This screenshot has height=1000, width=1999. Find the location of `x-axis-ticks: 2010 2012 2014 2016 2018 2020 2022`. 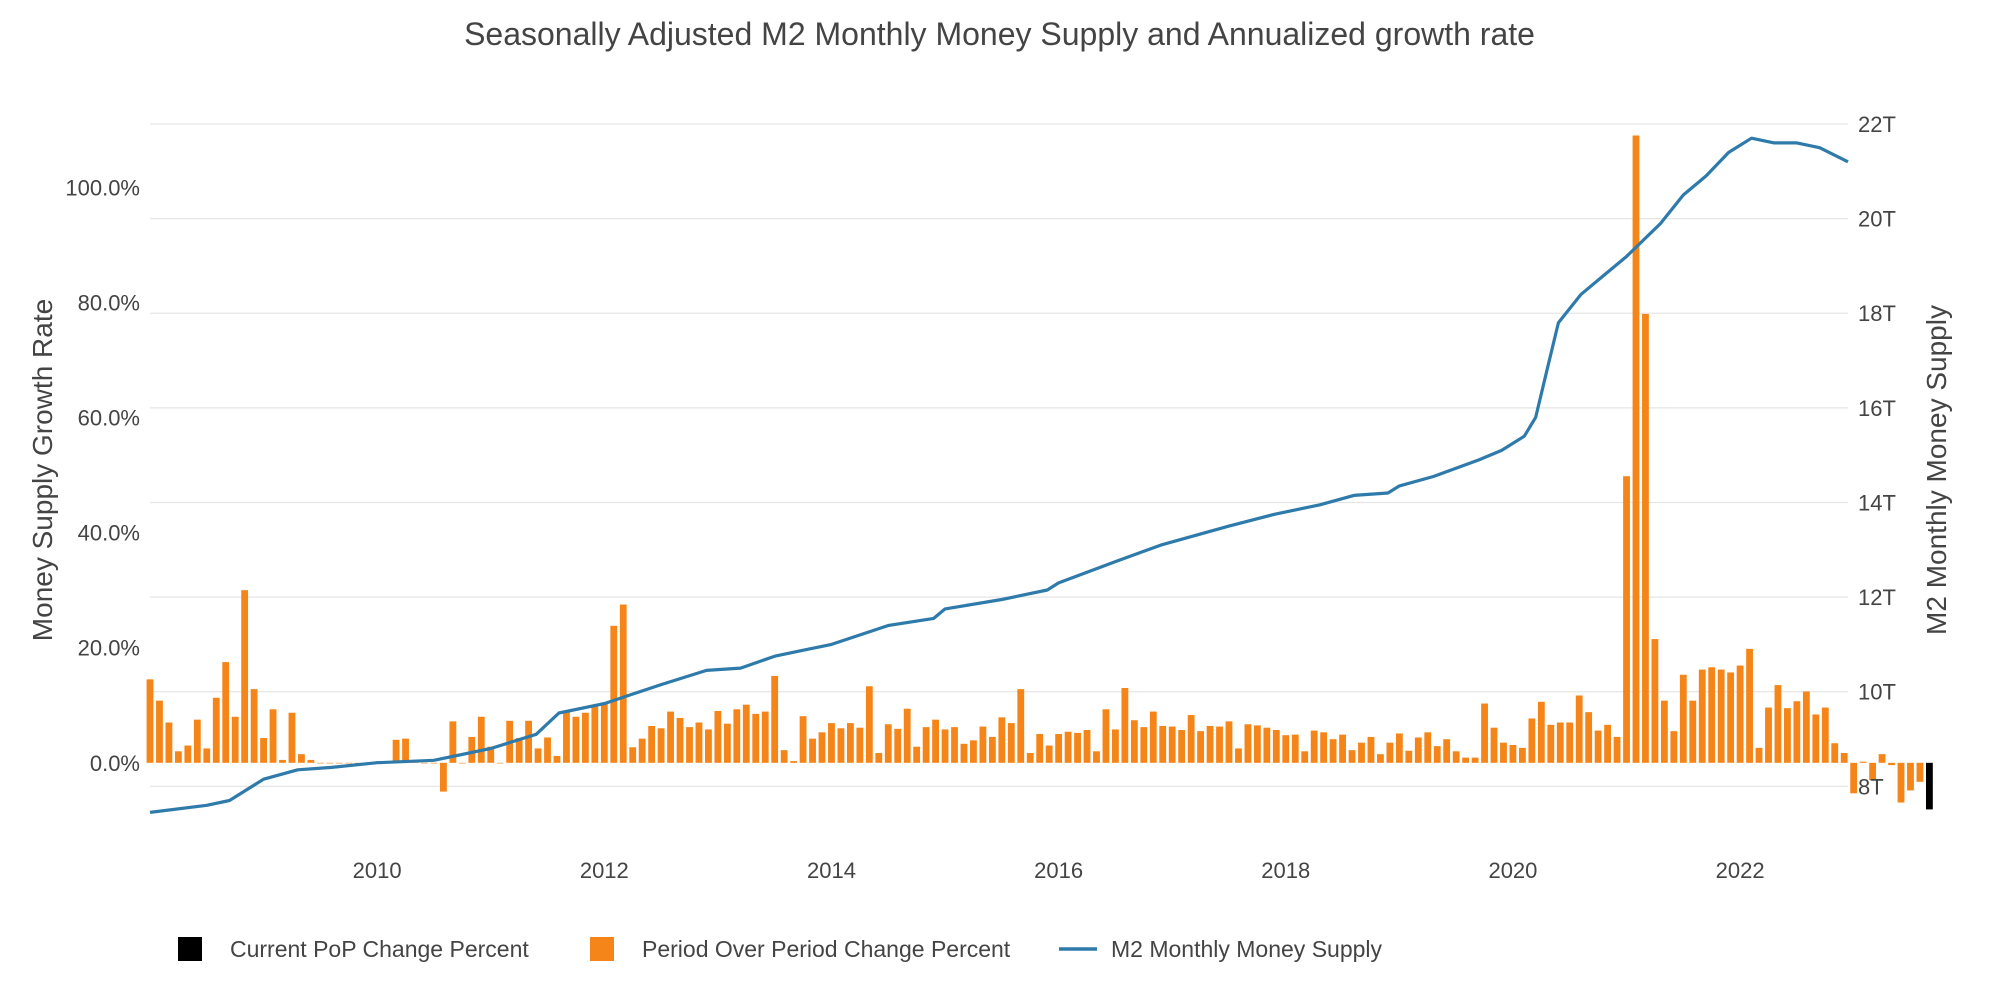

x-axis-ticks: 2010 2012 2014 2016 2018 2020 2022 is located at coordinates (1059, 870).